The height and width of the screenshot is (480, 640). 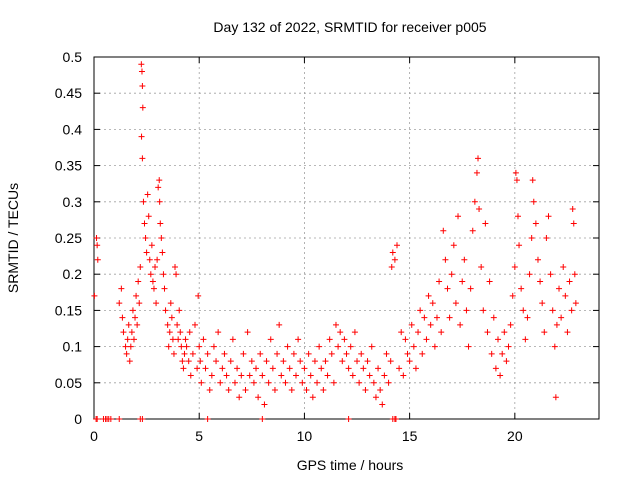 What do you see at coordinates (199, 436) in the screenshot?
I see `x-tick-label: 5` at bounding box center [199, 436].